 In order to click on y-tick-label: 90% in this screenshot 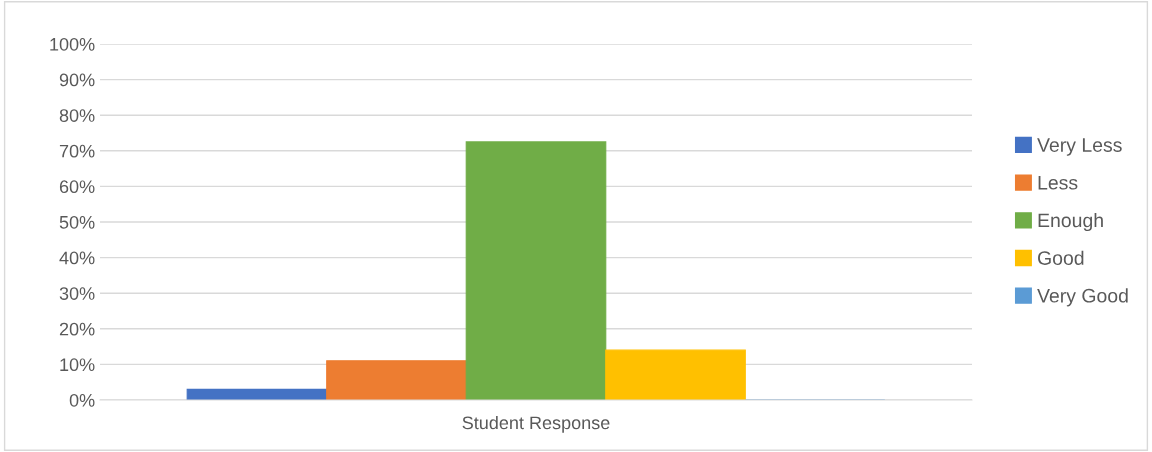, I will do `click(77, 80)`.